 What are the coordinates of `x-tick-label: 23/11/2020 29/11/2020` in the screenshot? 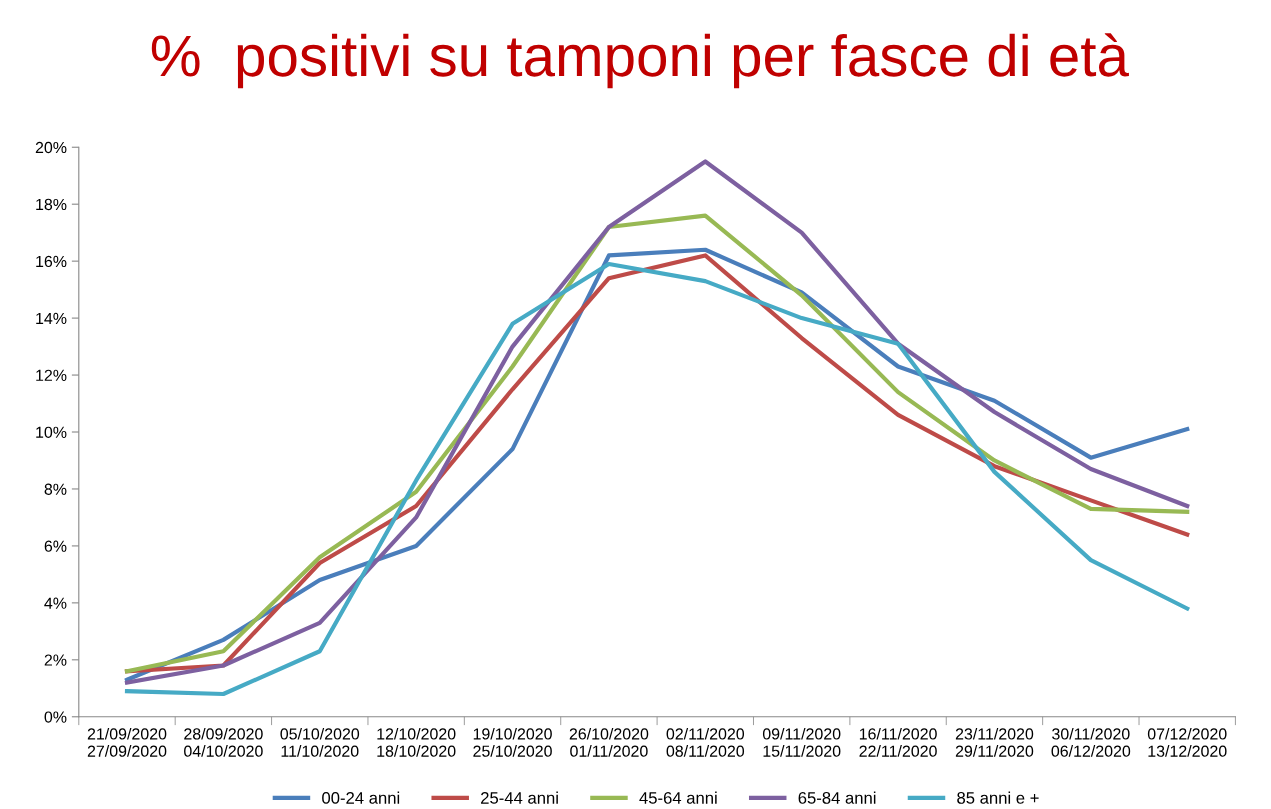 It's located at (994, 742).